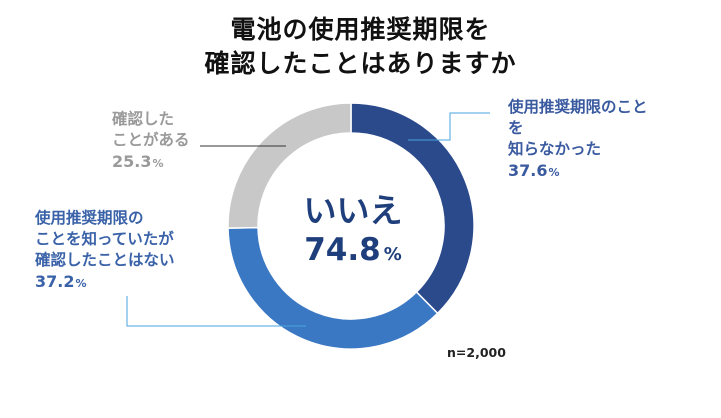 The height and width of the screenshot is (418, 721). I want to click on sample-size-note: n=2,000, so click(476, 352).